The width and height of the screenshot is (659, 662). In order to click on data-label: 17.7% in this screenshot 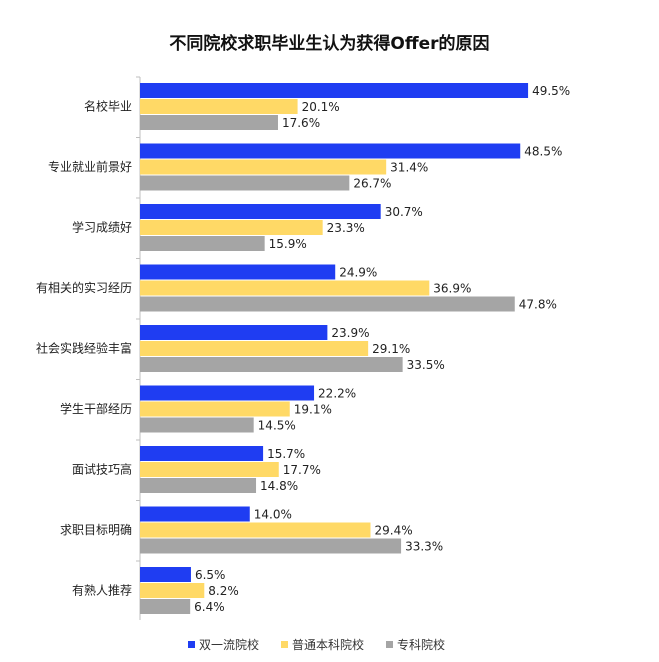, I will do `click(302, 470)`.